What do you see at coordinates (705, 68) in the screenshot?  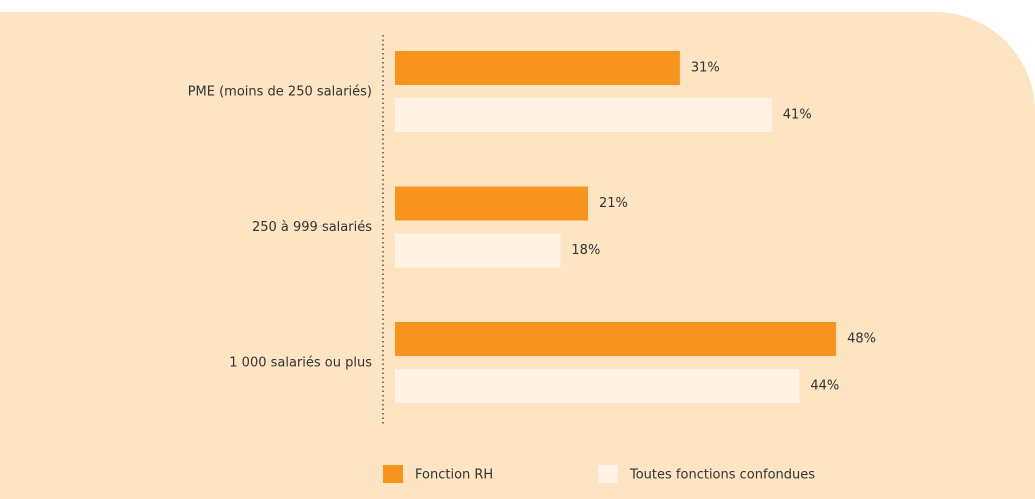 I see `value-label: 31%` at bounding box center [705, 68].